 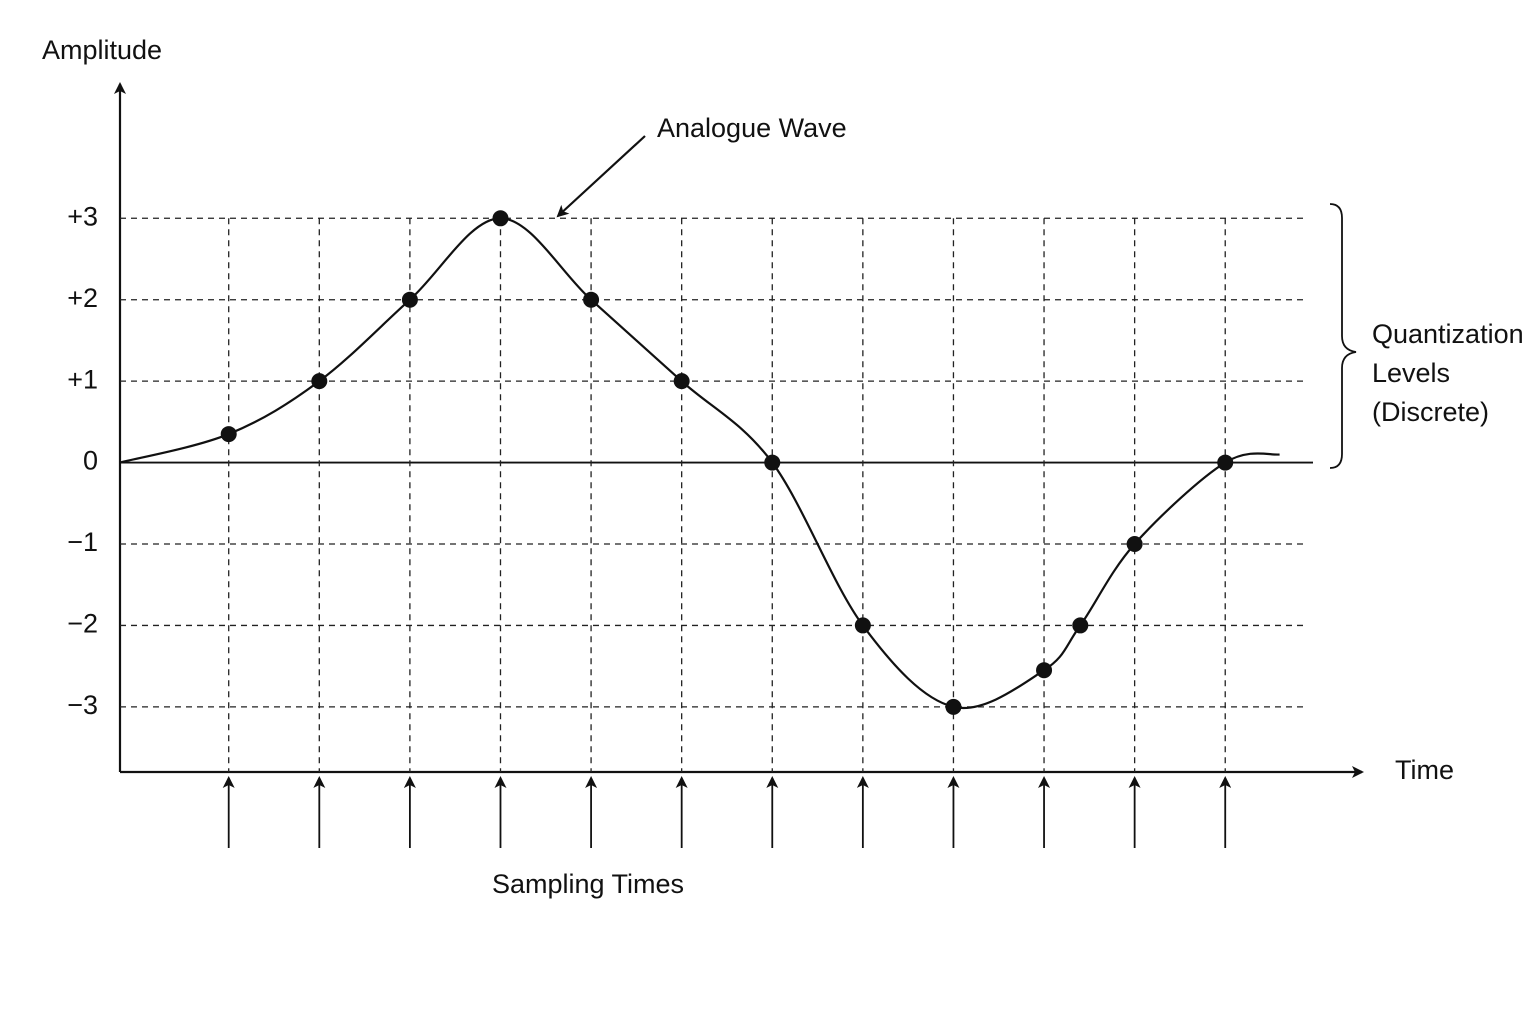 What do you see at coordinates (1424, 770) in the screenshot?
I see `x-axis-label: Time` at bounding box center [1424, 770].